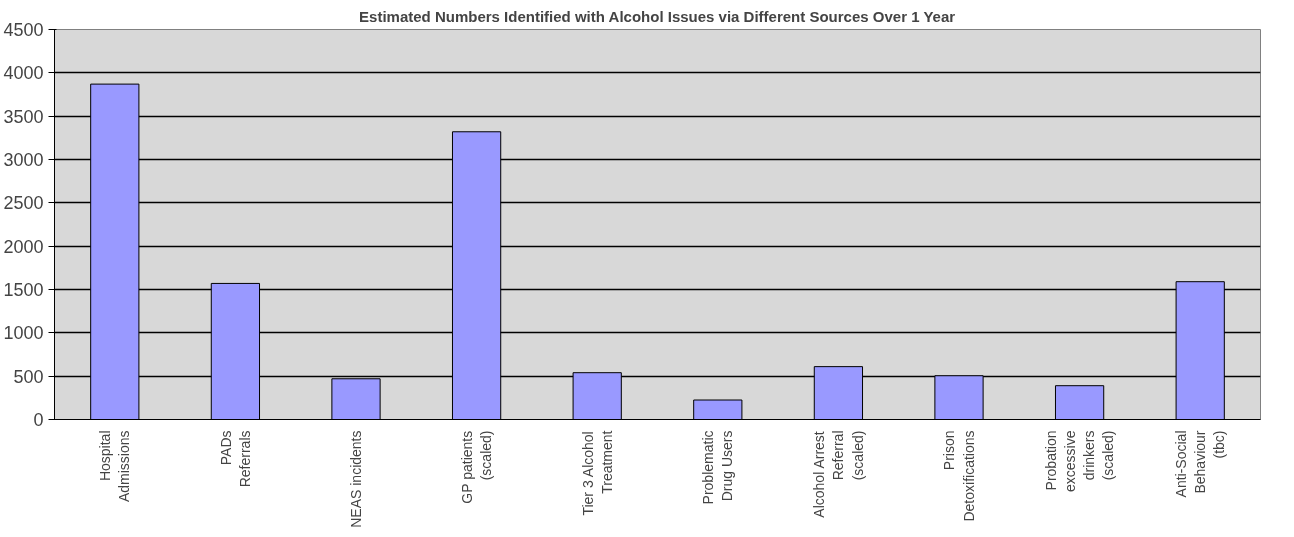 The image size is (1294, 537). Describe the element at coordinates (115, 466) in the screenshot. I see `x-tick-label: Hospital Admissions` at that location.